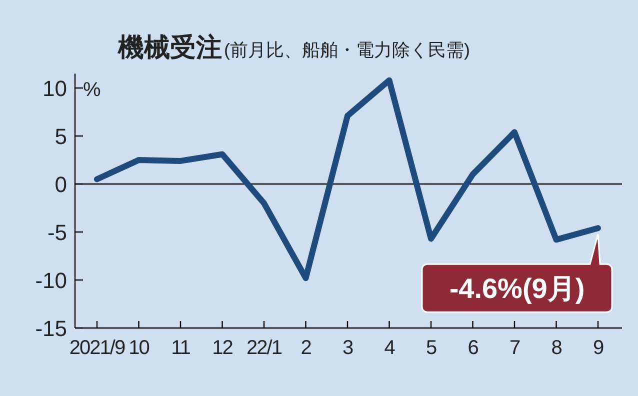 The image size is (638, 396). I want to click on y-tick-label: 5, so click(60, 136).